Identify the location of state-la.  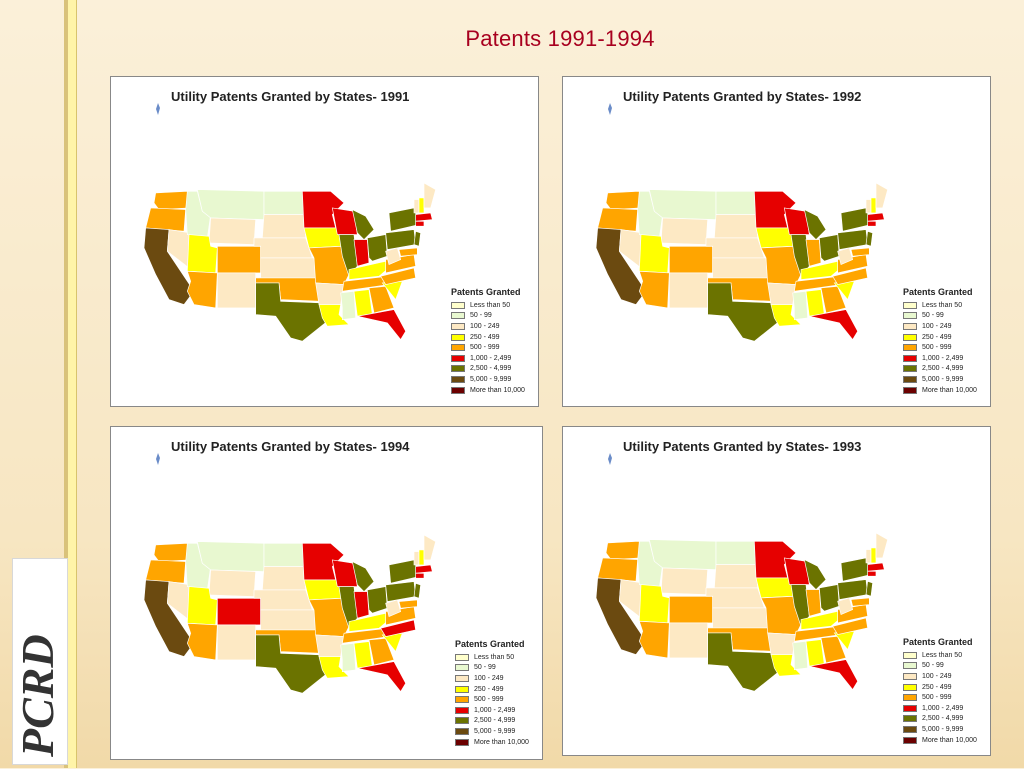
(334, 667).